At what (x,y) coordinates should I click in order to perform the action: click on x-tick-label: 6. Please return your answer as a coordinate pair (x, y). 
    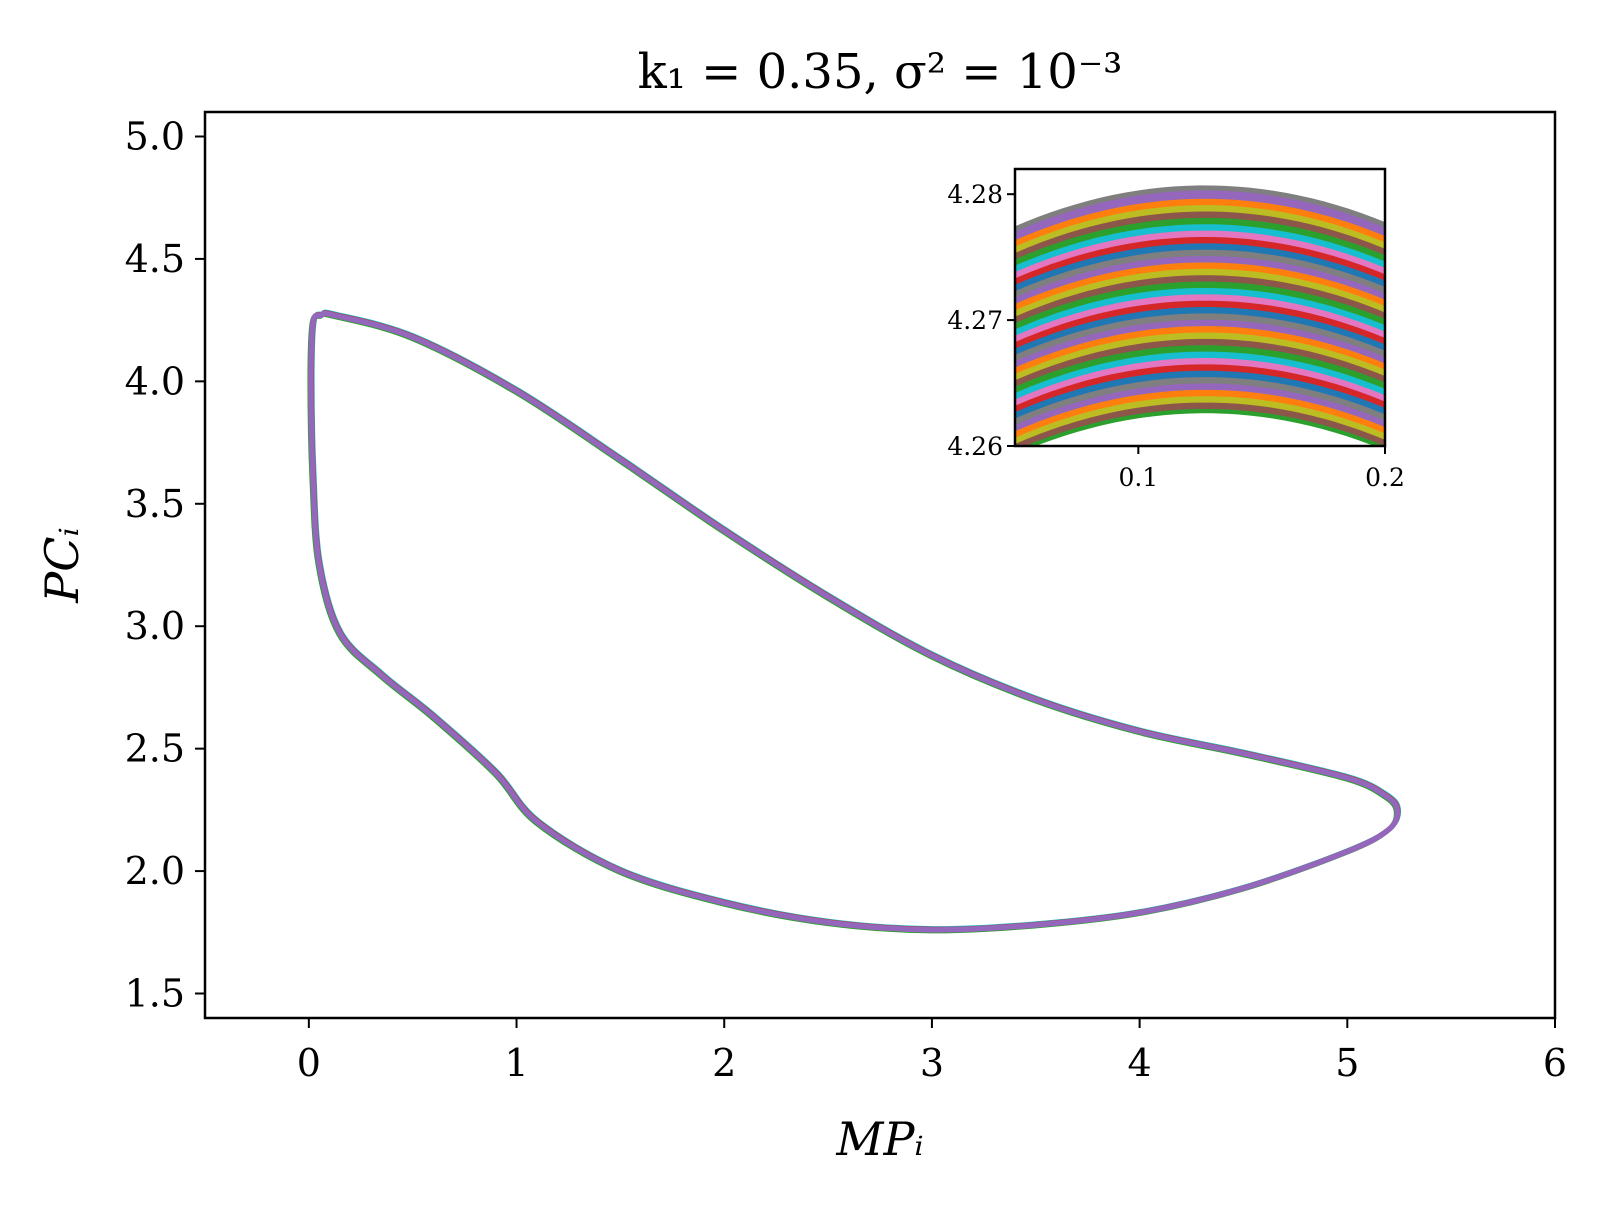
    Looking at the image, I should click on (1555, 1063).